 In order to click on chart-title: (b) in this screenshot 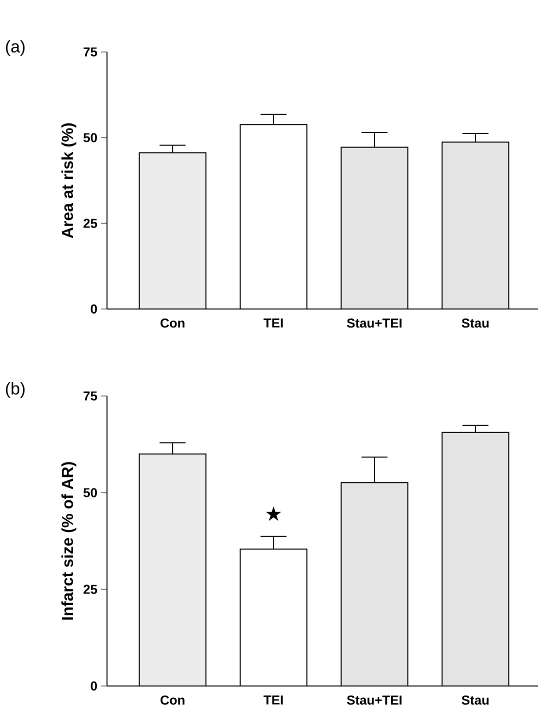, I will do `click(15, 390)`.